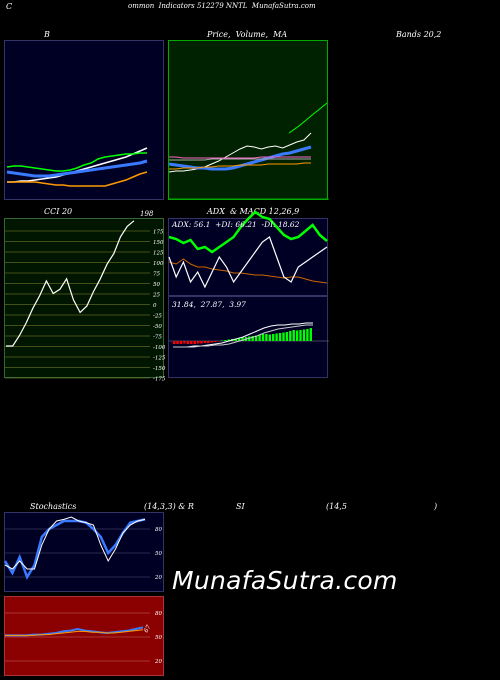  I want to click on rsi-panel: 80 50 20 67, so click(84, 636).